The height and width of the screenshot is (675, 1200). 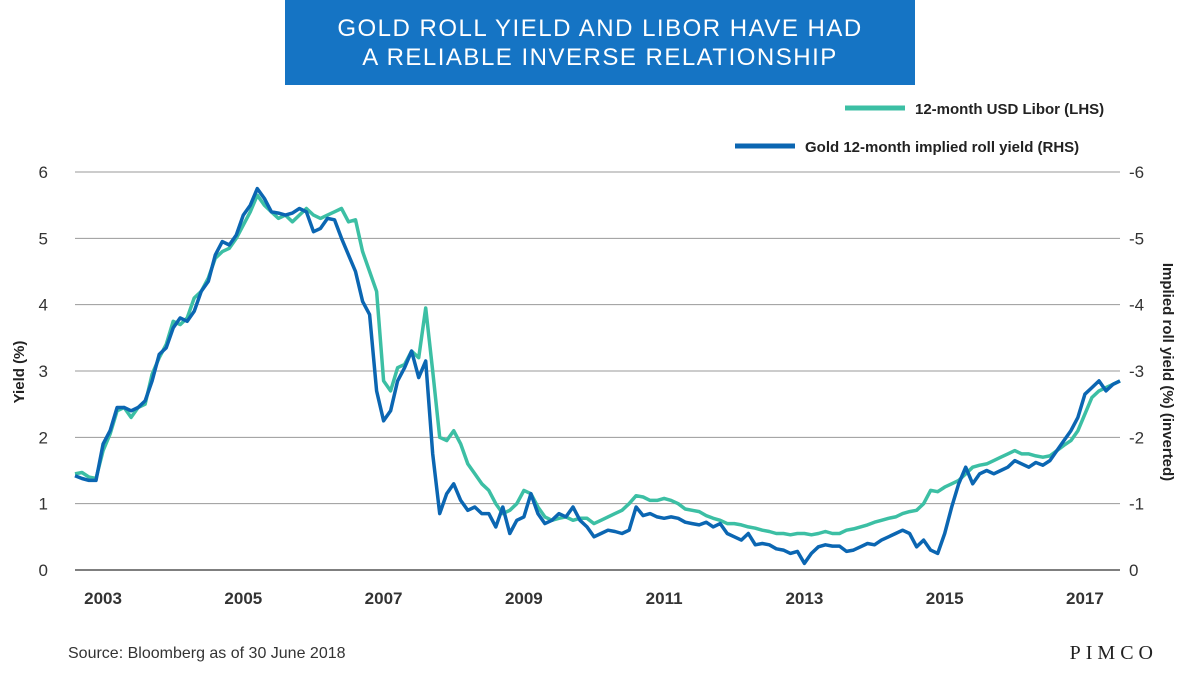 I want to click on y-tick-label-right: -4, so click(x=1136, y=305).